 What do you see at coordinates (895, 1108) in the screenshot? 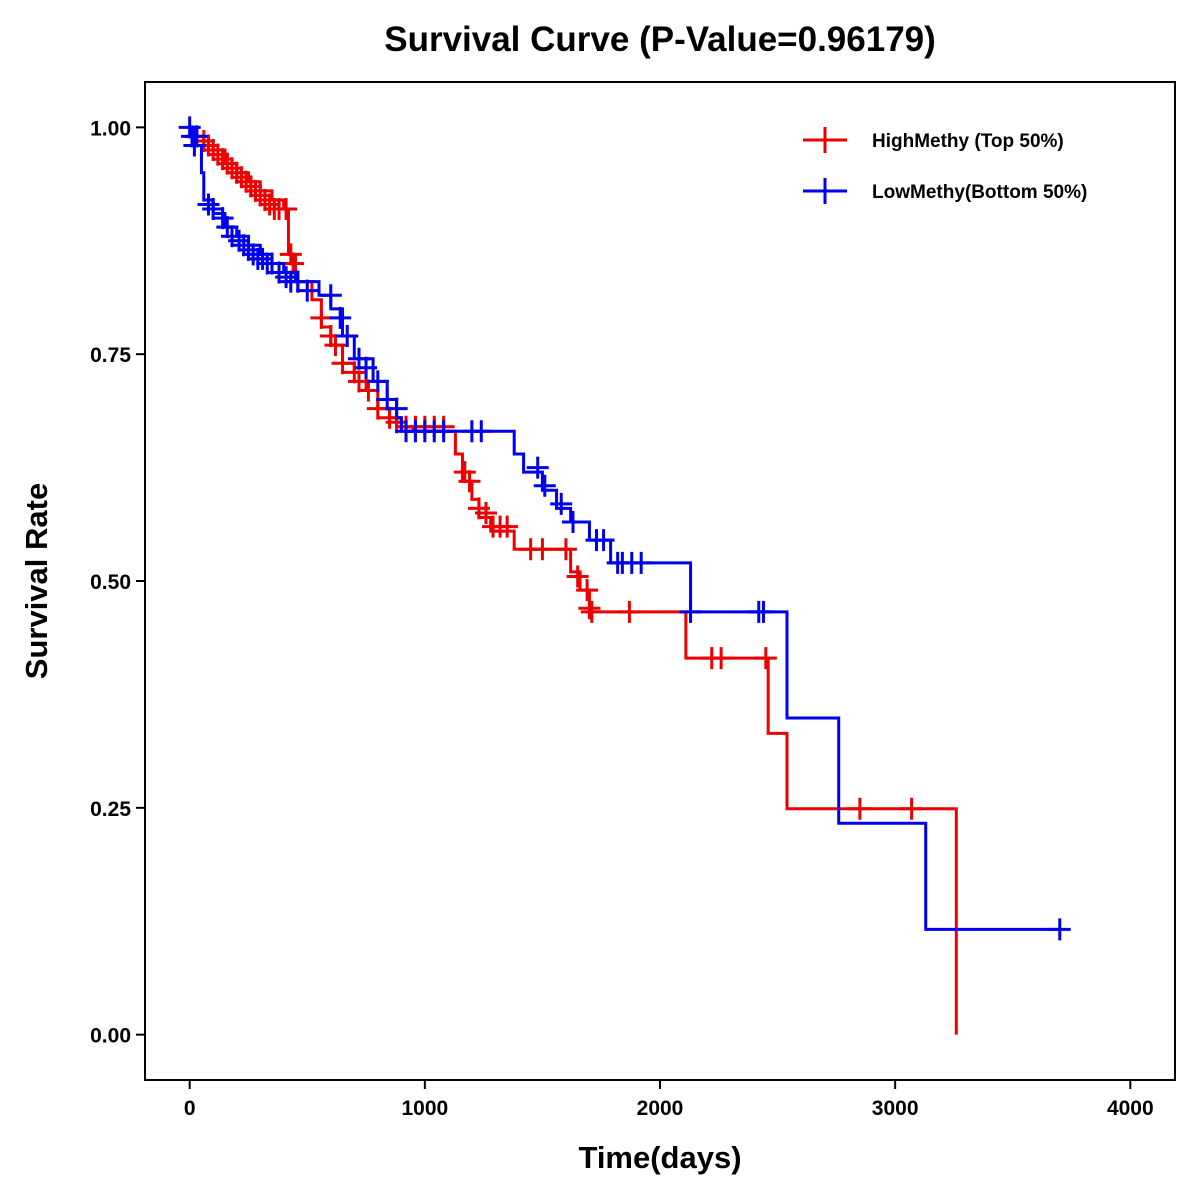
I see `x-tick-label: 3000` at bounding box center [895, 1108].